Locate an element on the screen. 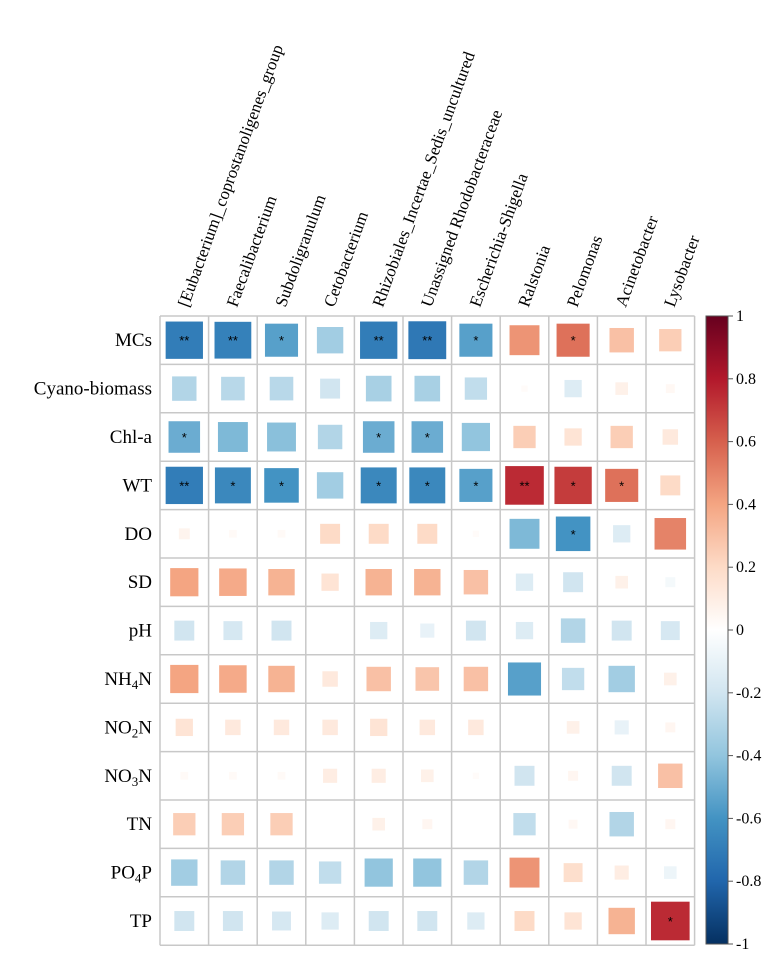 This screenshot has height=959, width=765. row-label: NO2N is located at coordinates (128, 728).